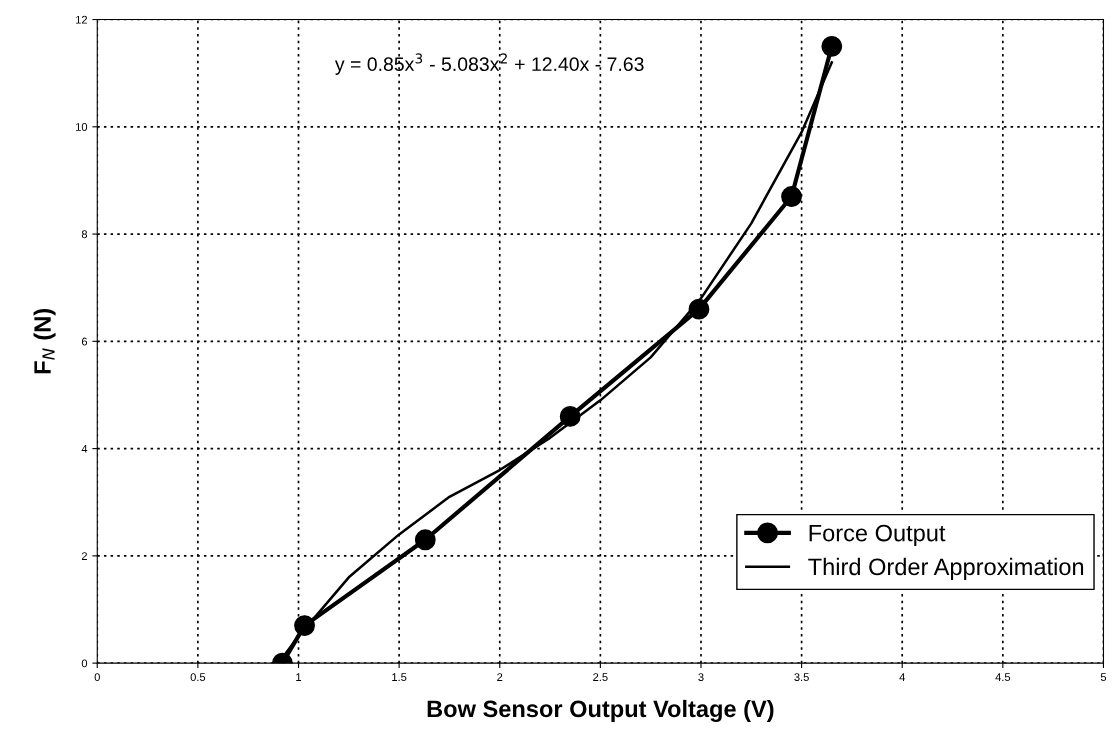 The image size is (1118, 751). What do you see at coordinates (600, 677) in the screenshot?
I see `x-tick-label: 2.5` at bounding box center [600, 677].